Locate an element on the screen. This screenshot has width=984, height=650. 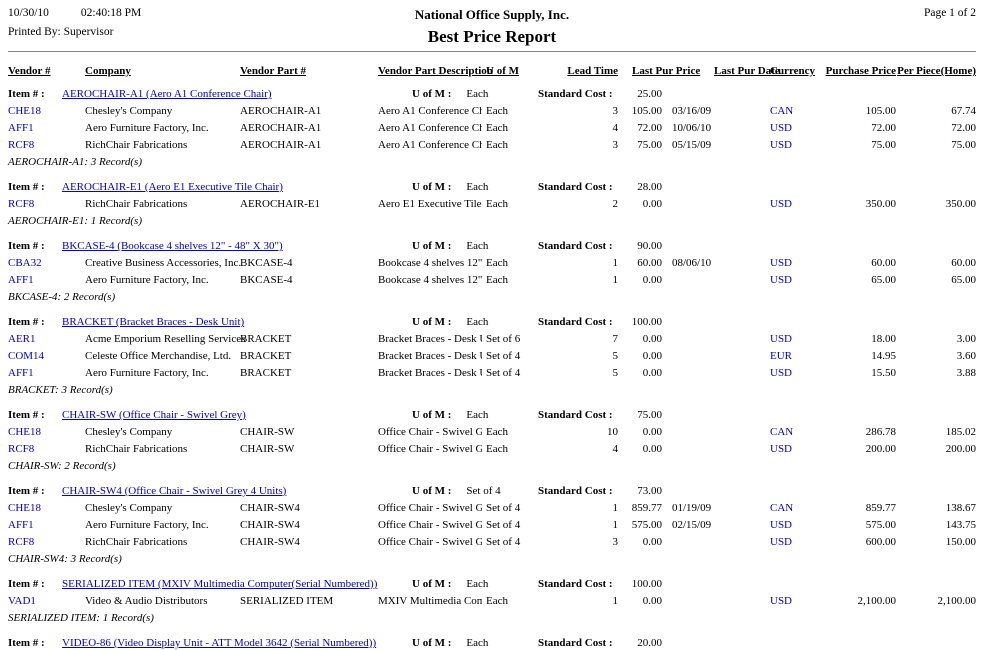
purchase-price-cell: 105.00 is located at coordinates (880, 111).